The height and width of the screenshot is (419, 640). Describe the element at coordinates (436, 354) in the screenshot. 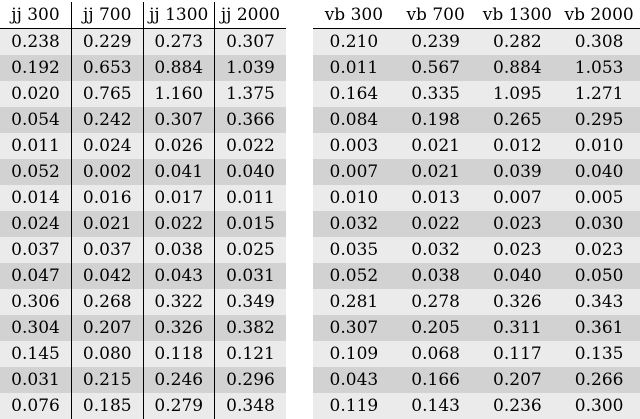

I see `right-table-cell: 0.068` at that location.